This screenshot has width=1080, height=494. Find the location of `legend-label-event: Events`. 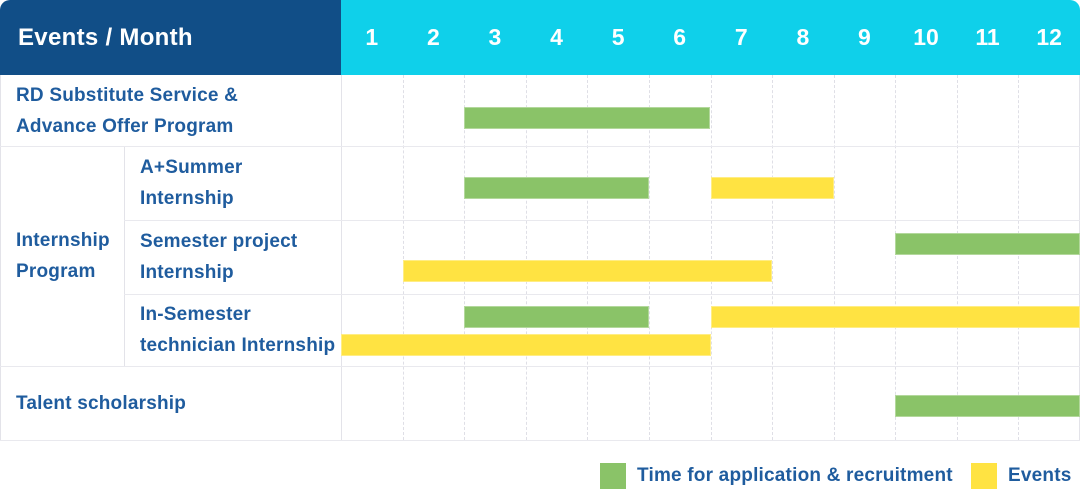

legend-label-event: Events is located at coordinates (1040, 475).